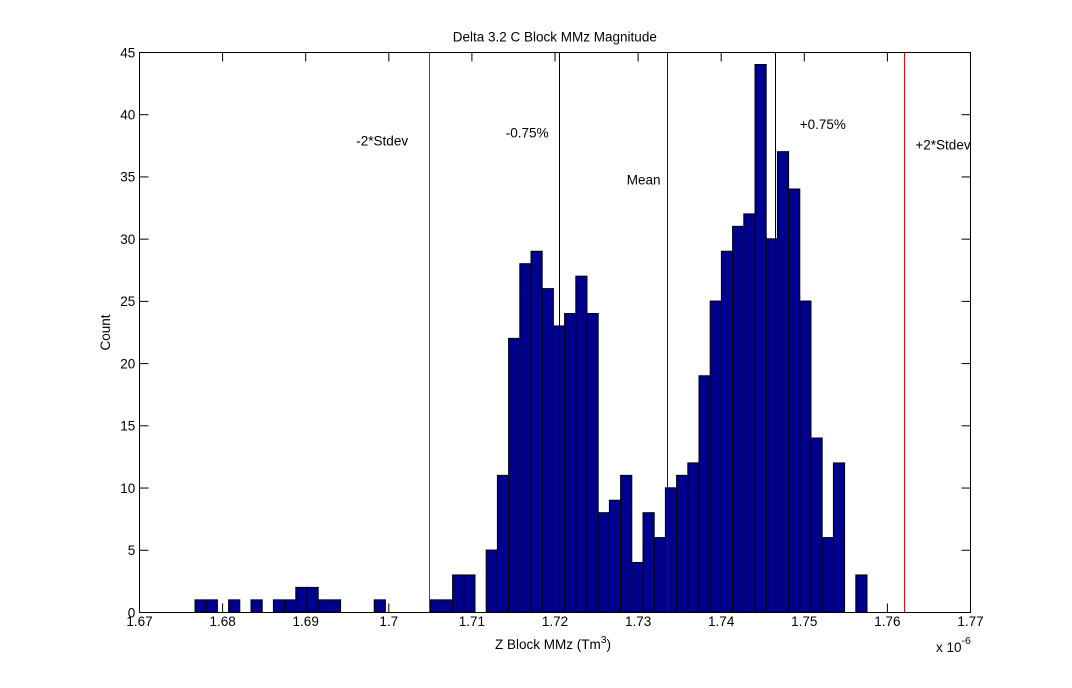 The height and width of the screenshot is (688, 1072). What do you see at coordinates (553, 643) in the screenshot?
I see `svg-text: Z Block MMz (Tm3)` at bounding box center [553, 643].